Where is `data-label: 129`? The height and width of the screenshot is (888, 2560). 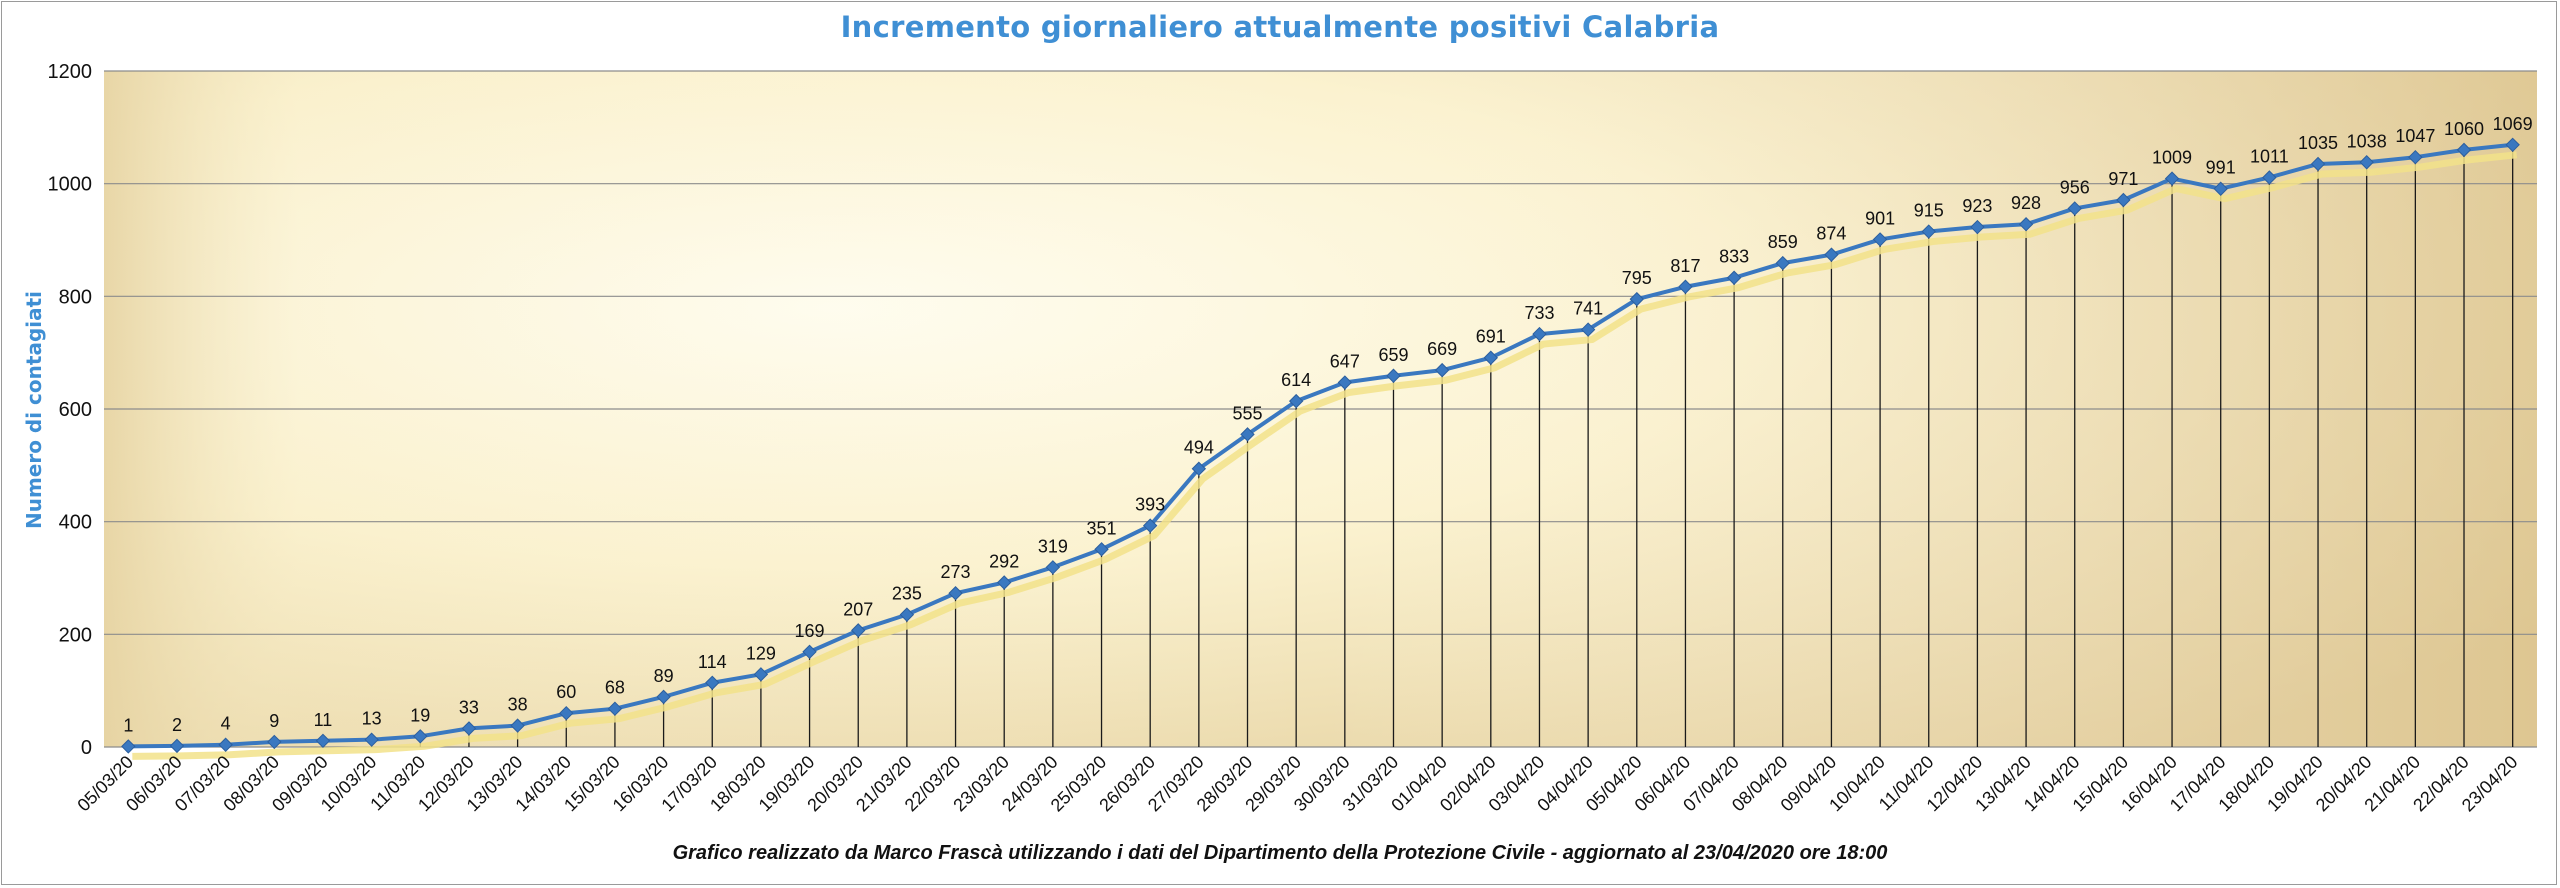 data-label: 129 is located at coordinates (761, 653).